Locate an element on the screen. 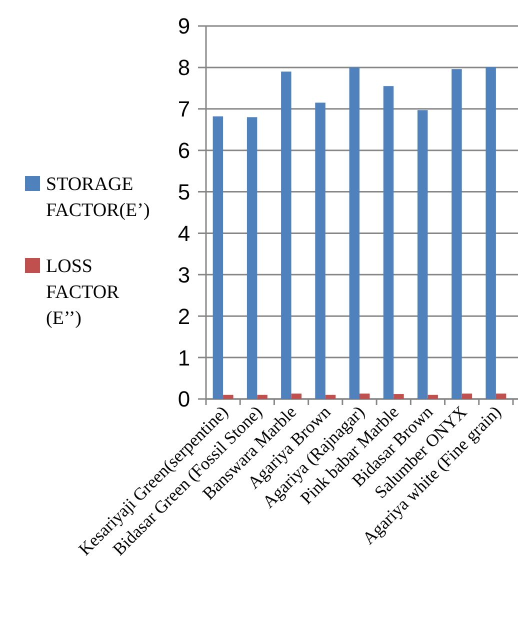 The width and height of the screenshot is (518, 632). y-tick-label: 6 is located at coordinates (184, 151).